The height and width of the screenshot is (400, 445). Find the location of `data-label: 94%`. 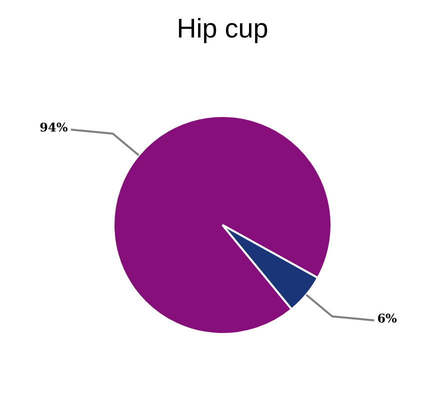

data-label: 94% is located at coordinates (54, 127).